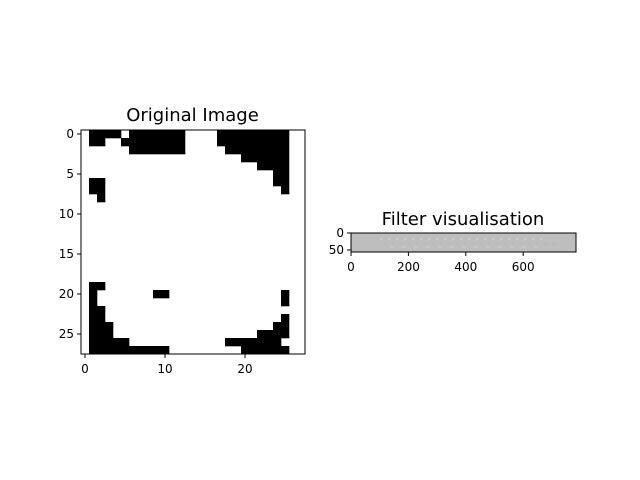 Image resolution: width=640 pixels, height=480 pixels. What do you see at coordinates (463, 219) in the screenshot?
I see `chart-title-filter: Filter visualisation` at bounding box center [463, 219].